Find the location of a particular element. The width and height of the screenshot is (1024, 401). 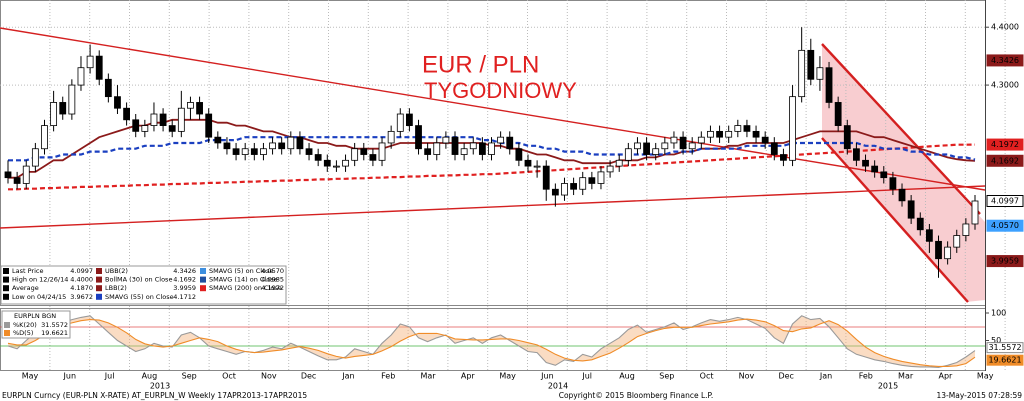

x-tick-label: Dec is located at coordinates (308, 376).